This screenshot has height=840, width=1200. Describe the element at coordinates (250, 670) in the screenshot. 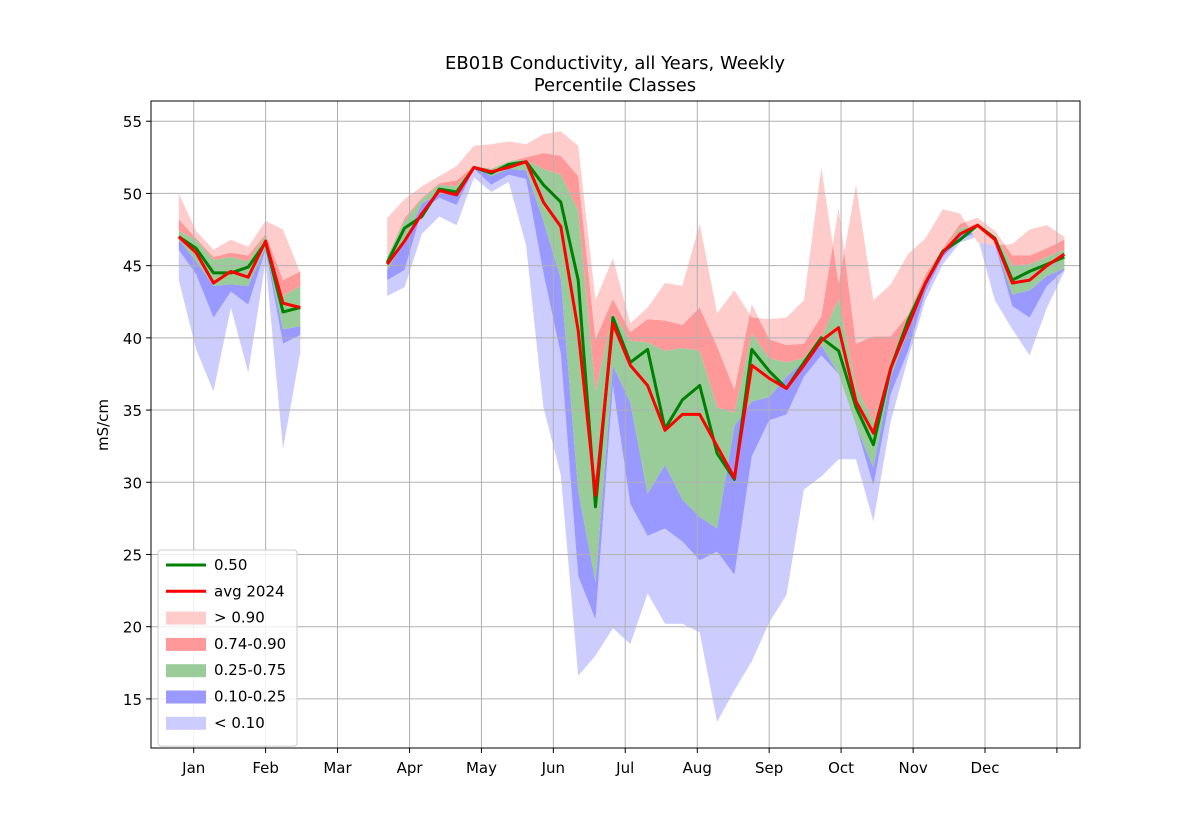

I see `legend-label: 0.25-0.75` at that location.